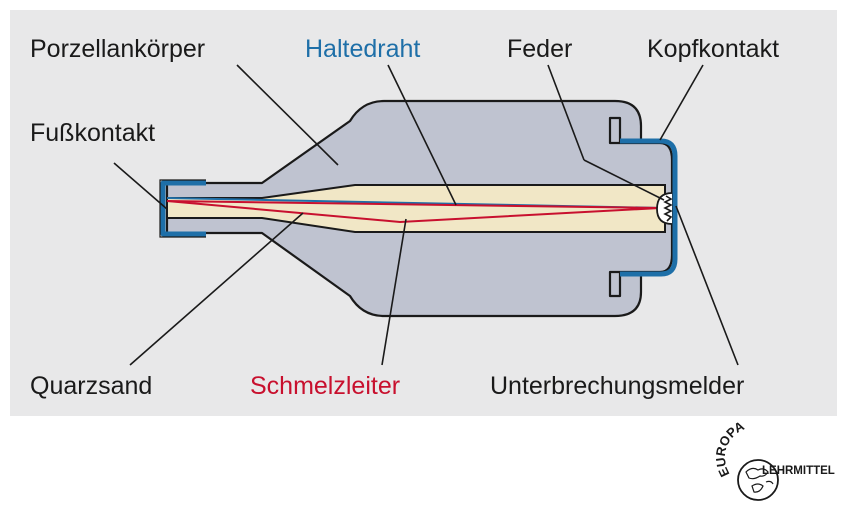 Image resolution: width=848 pixels, height=510 pixels. I want to click on label-kopfkontakt: Kopfkontakt, so click(713, 49).